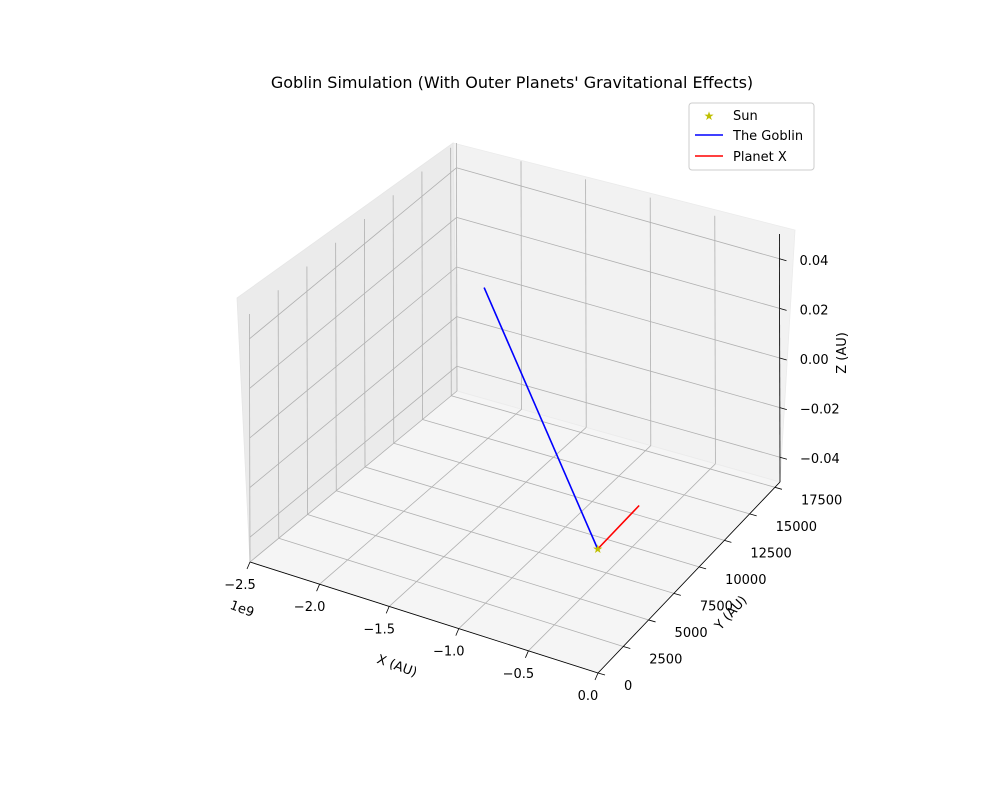  I want to click on y-tick-label: 5000, so click(691, 633).